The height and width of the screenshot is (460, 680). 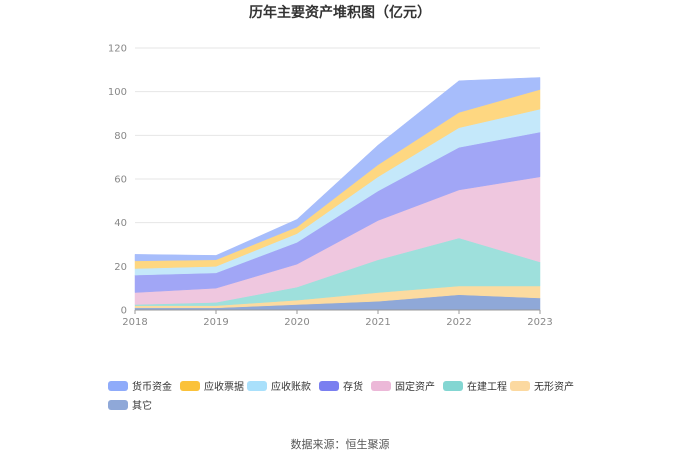 What do you see at coordinates (120, 223) in the screenshot?
I see `y-tick-label: 40` at bounding box center [120, 223].